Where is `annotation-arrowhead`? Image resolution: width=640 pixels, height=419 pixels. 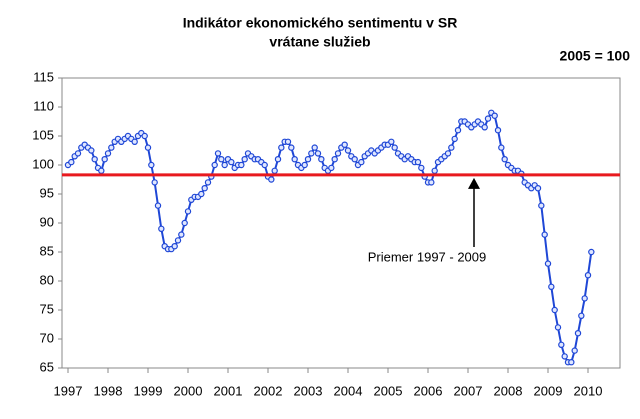
annotation-arrowhead is located at coordinates (474, 183).